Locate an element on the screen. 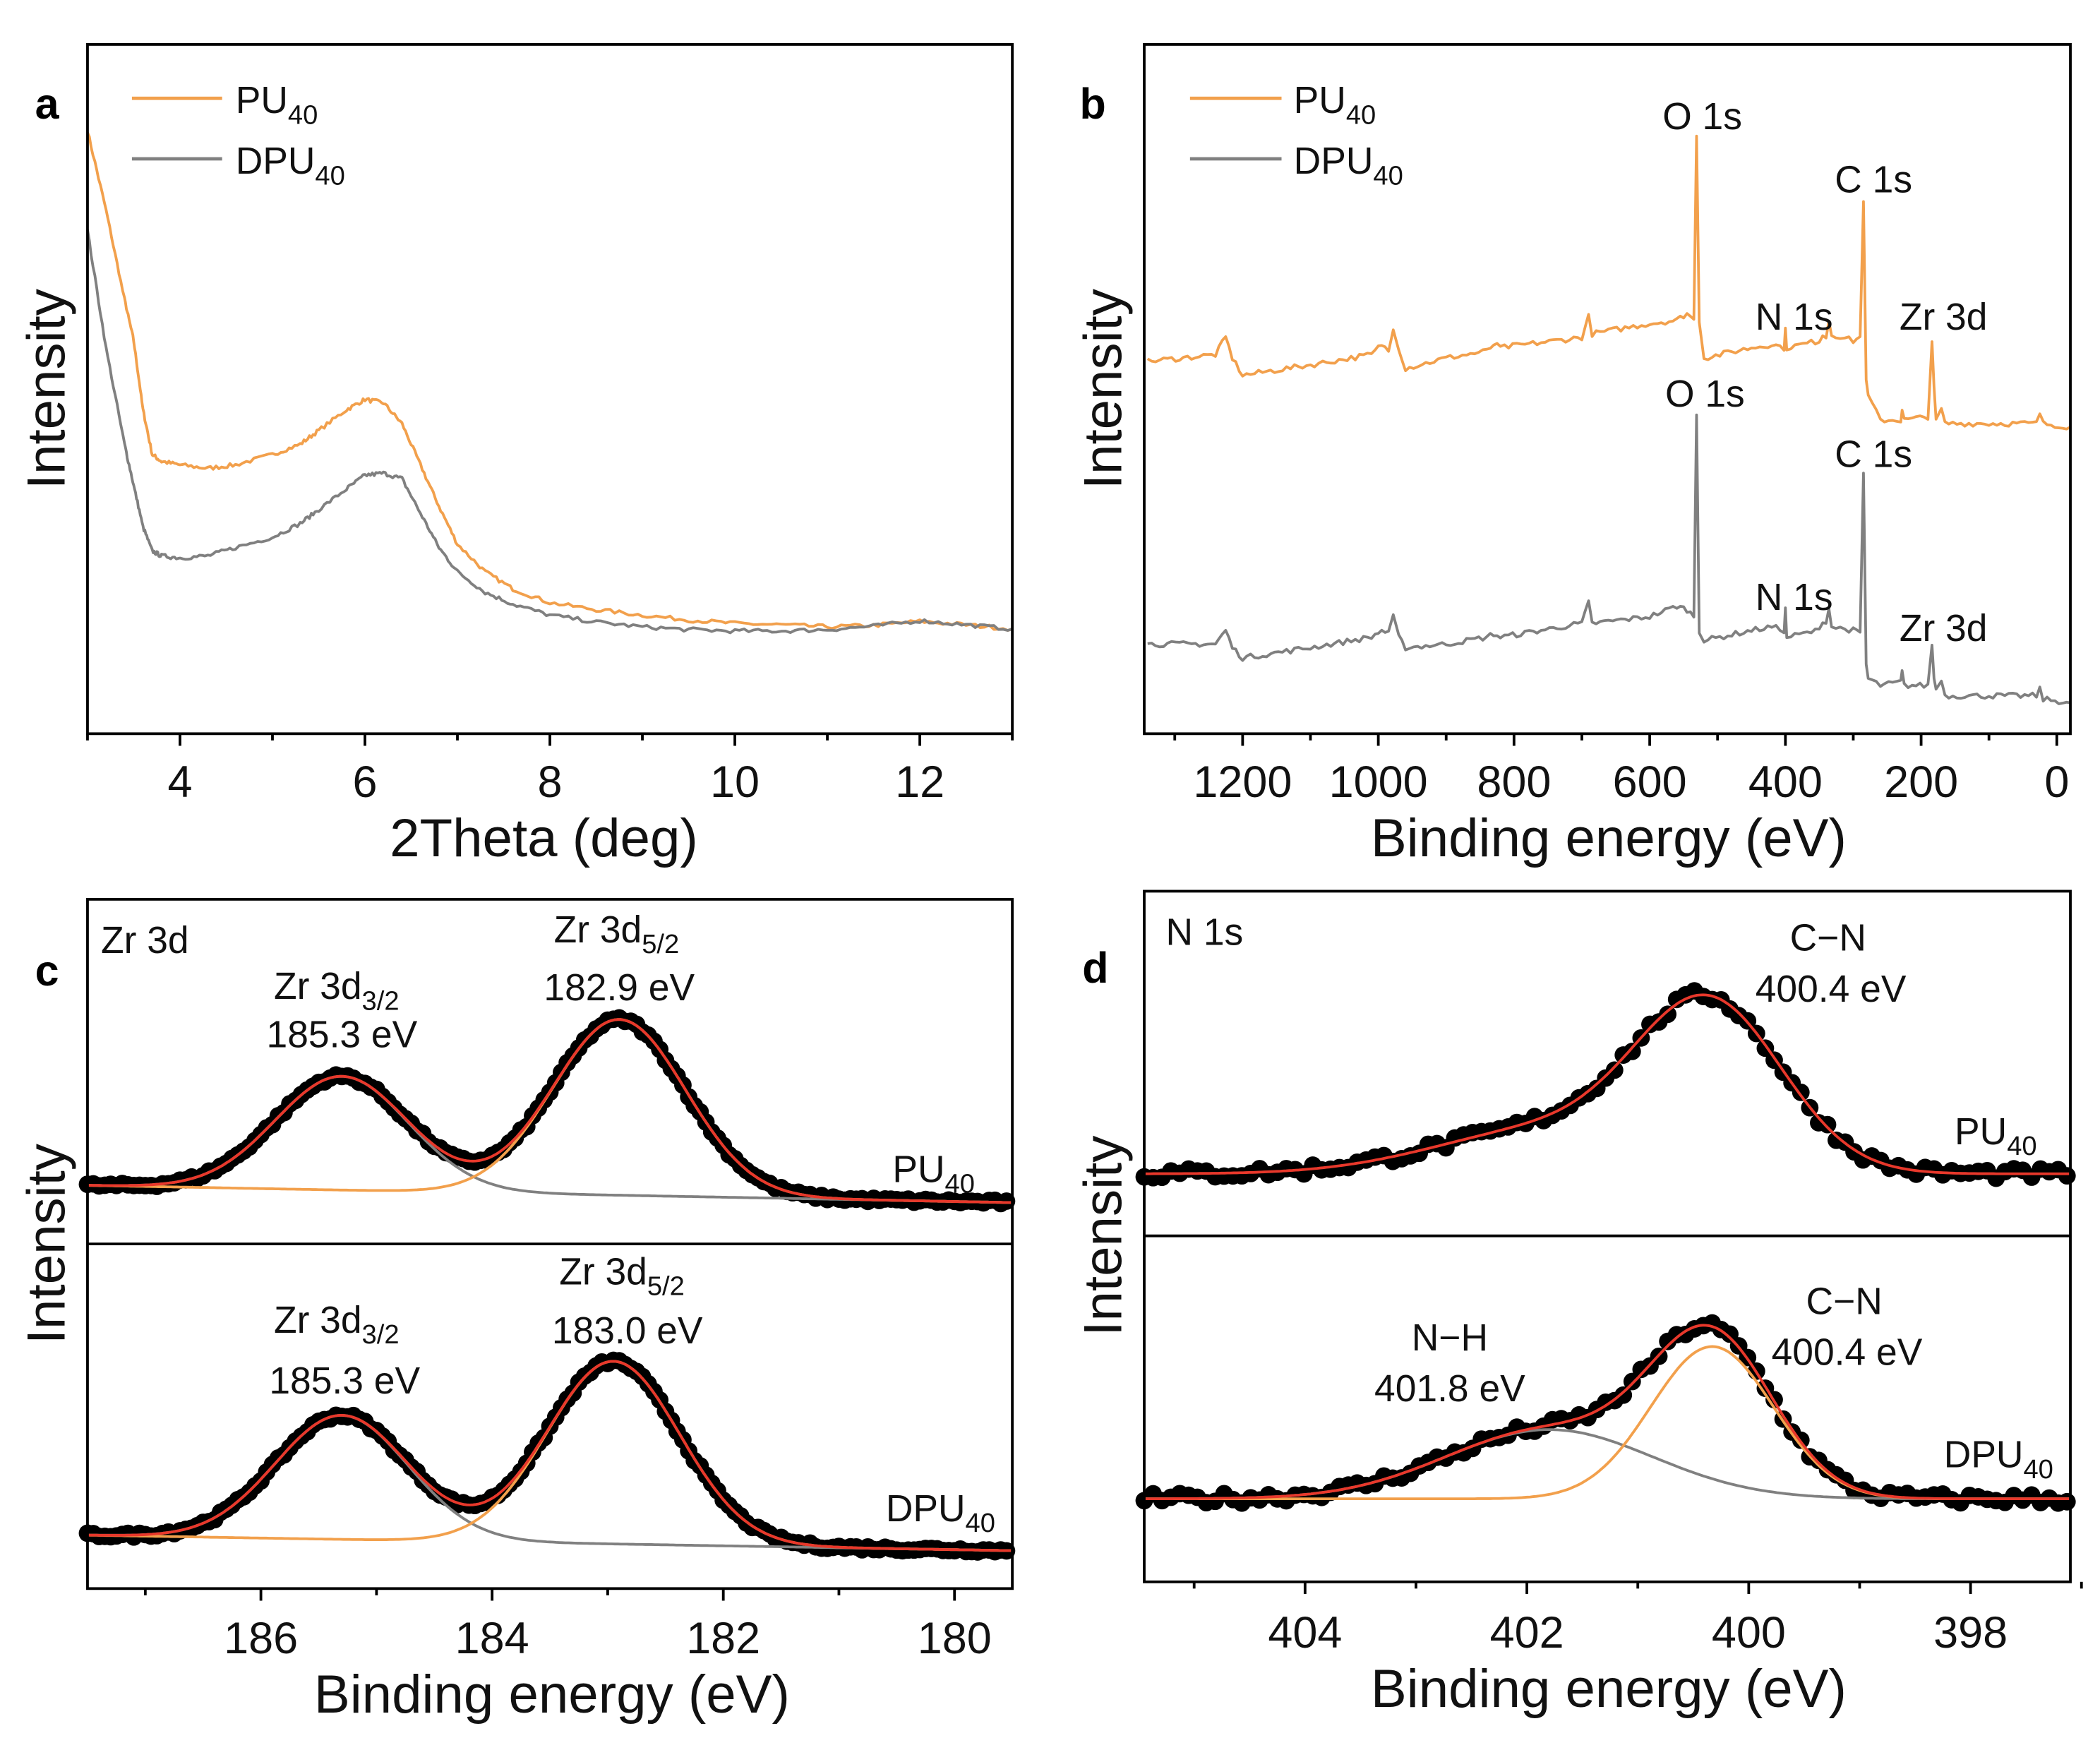 The image size is (2100, 1738). x-tick-label: 8 is located at coordinates (550, 782).